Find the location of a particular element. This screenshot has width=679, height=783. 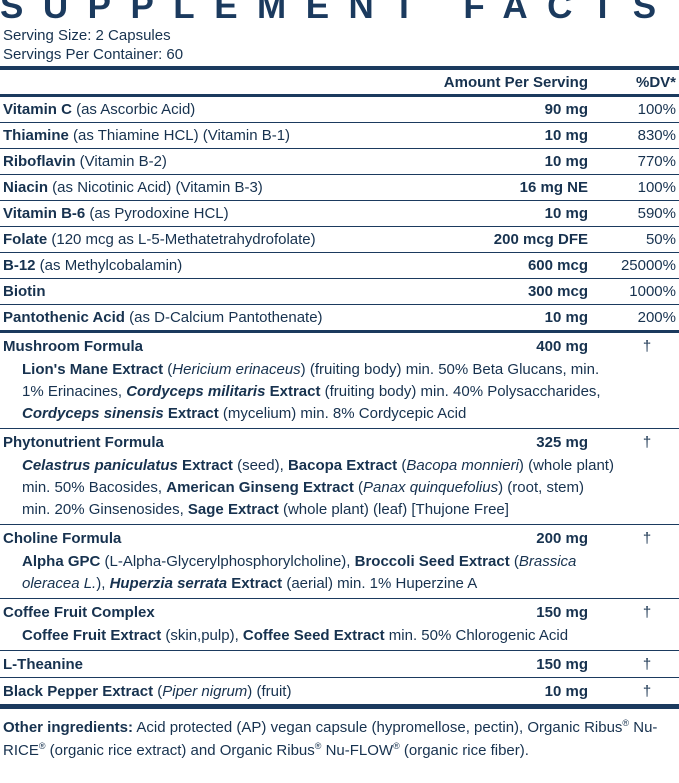

nutrient-name: Riboflavin (Vitamin B-2) is located at coordinates (194, 161).